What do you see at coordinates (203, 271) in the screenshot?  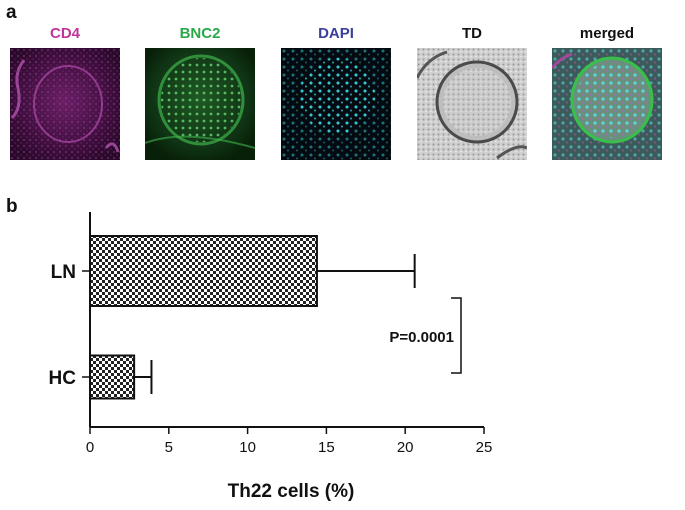 I see `bar-ln` at bounding box center [203, 271].